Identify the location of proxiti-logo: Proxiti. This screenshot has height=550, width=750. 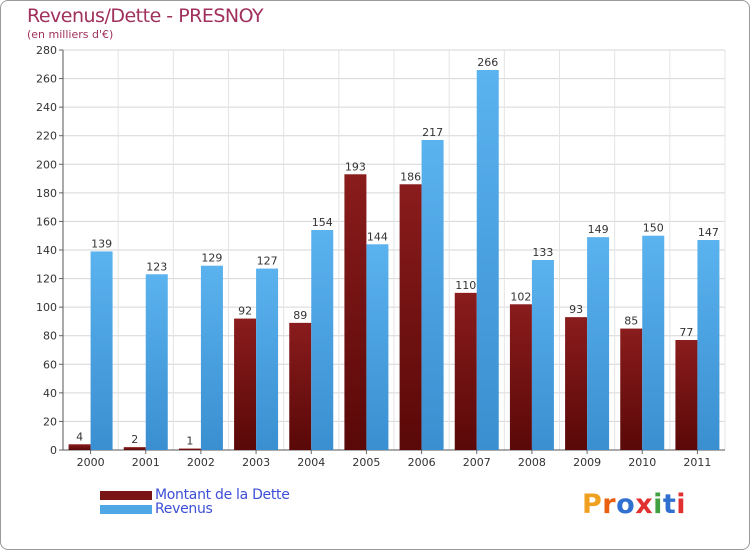
(634, 504).